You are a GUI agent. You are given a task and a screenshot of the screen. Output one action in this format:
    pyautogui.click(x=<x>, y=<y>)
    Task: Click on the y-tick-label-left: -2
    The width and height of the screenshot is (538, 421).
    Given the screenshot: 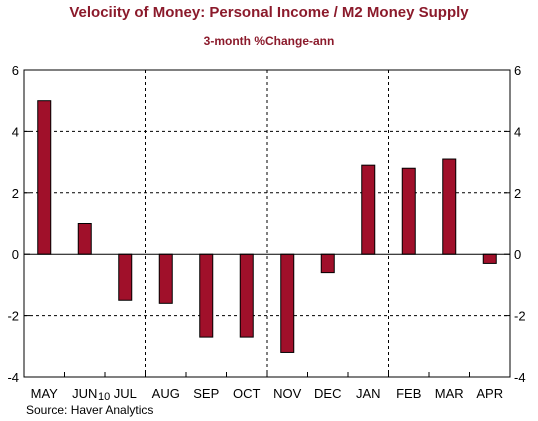 What is the action you would take?
    pyautogui.click(x=13, y=316)
    